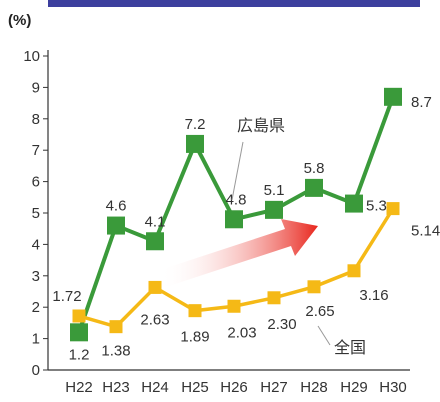 This screenshot has height=402, width=440. Describe the element at coordinates (31, 56) in the screenshot. I see `y-tick-label: 10` at that location.